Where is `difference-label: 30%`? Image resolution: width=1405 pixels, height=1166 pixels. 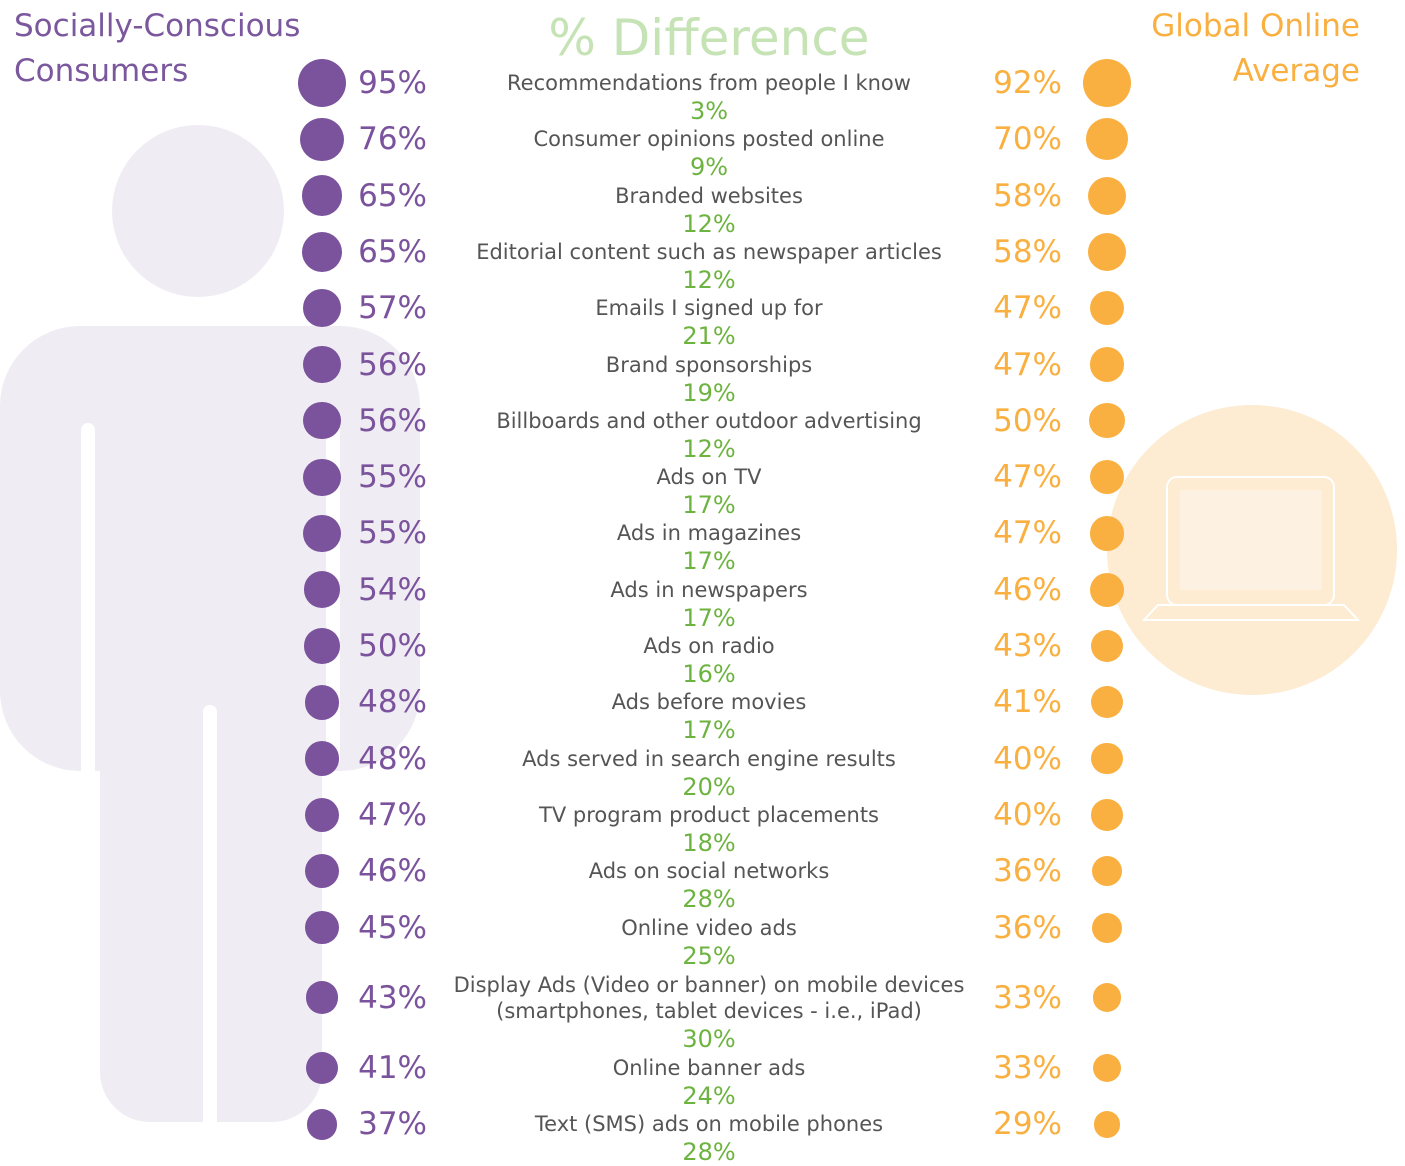 difference-label: 30% is located at coordinates (709, 1038).